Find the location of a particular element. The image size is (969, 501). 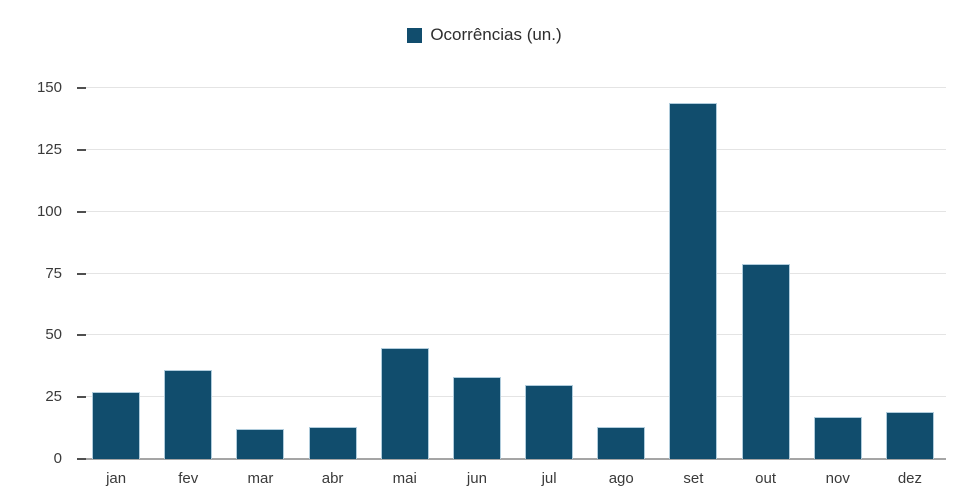

bar-nov is located at coordinates (837, 437).